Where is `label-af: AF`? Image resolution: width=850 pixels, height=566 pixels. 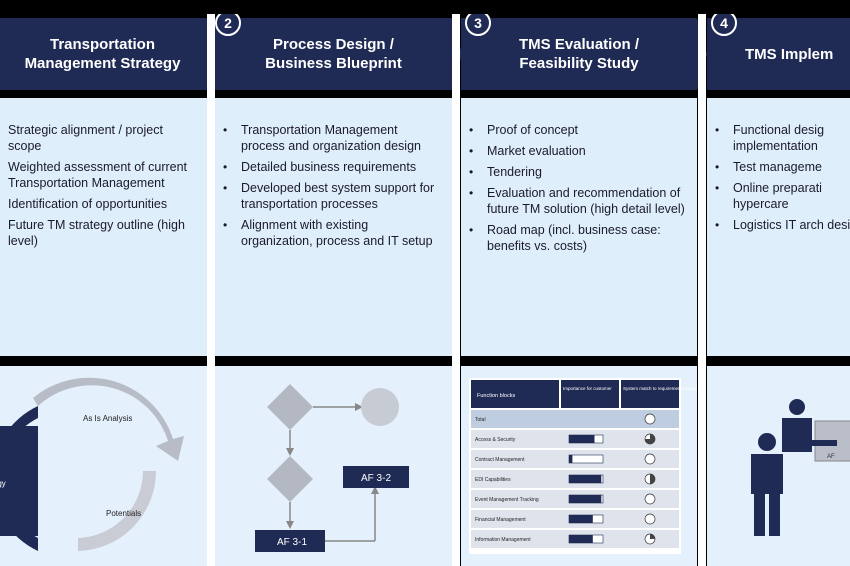
label-af: AF is located at coordinates (831, 457).